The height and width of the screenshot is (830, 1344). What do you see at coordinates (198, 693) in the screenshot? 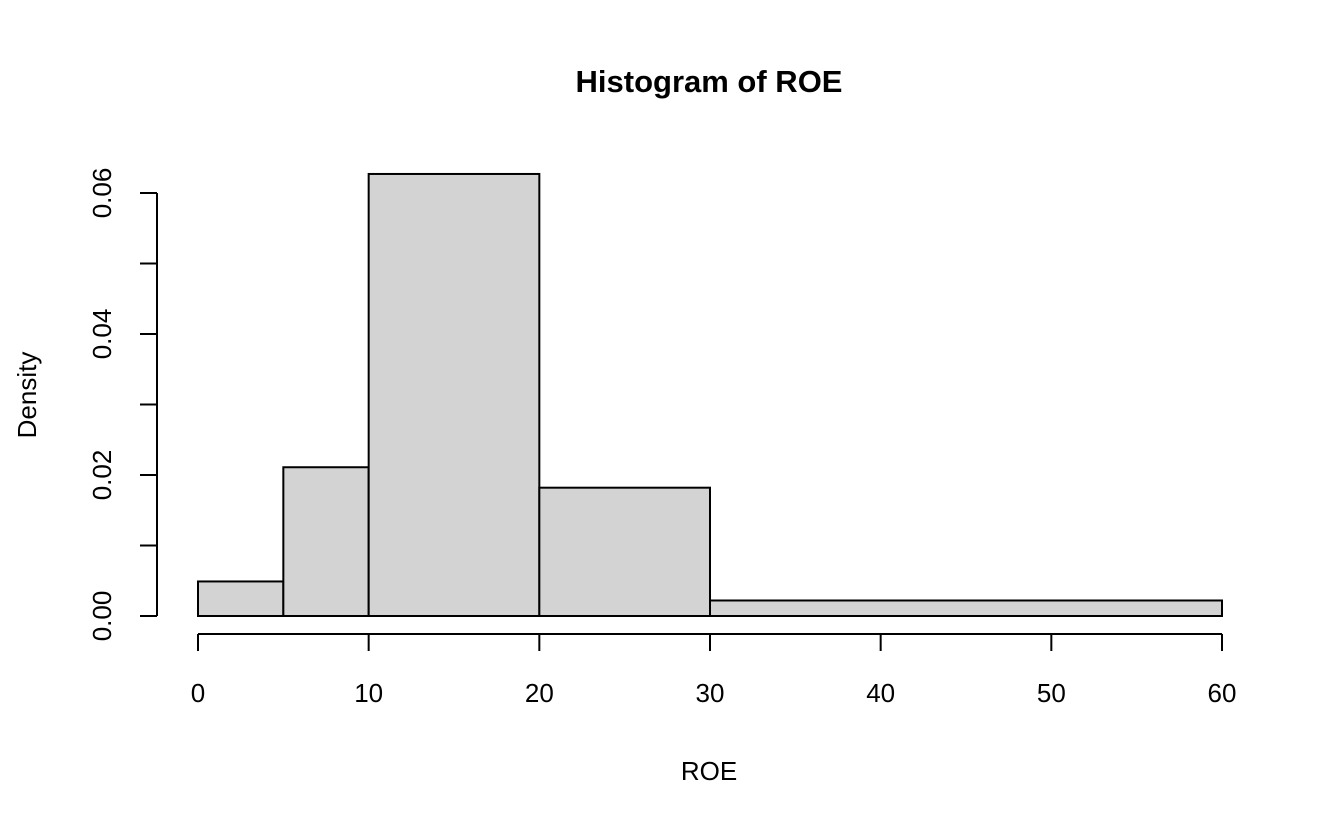
I see `x-tick-label: 0` at bounding box center [198, 693].